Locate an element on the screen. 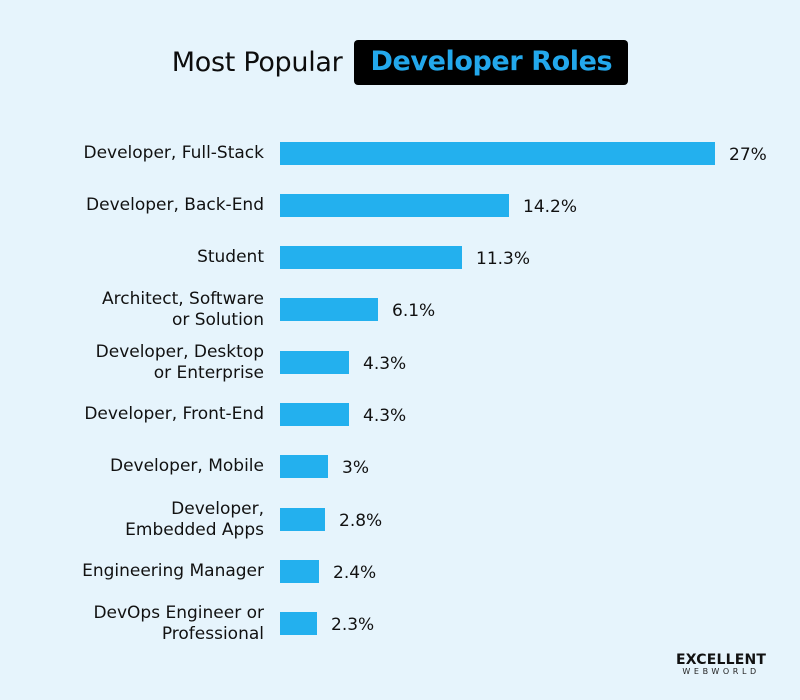 The height and width of the screenshot is (700, 800). value-label: 27% is located at coordinates (748, 155).